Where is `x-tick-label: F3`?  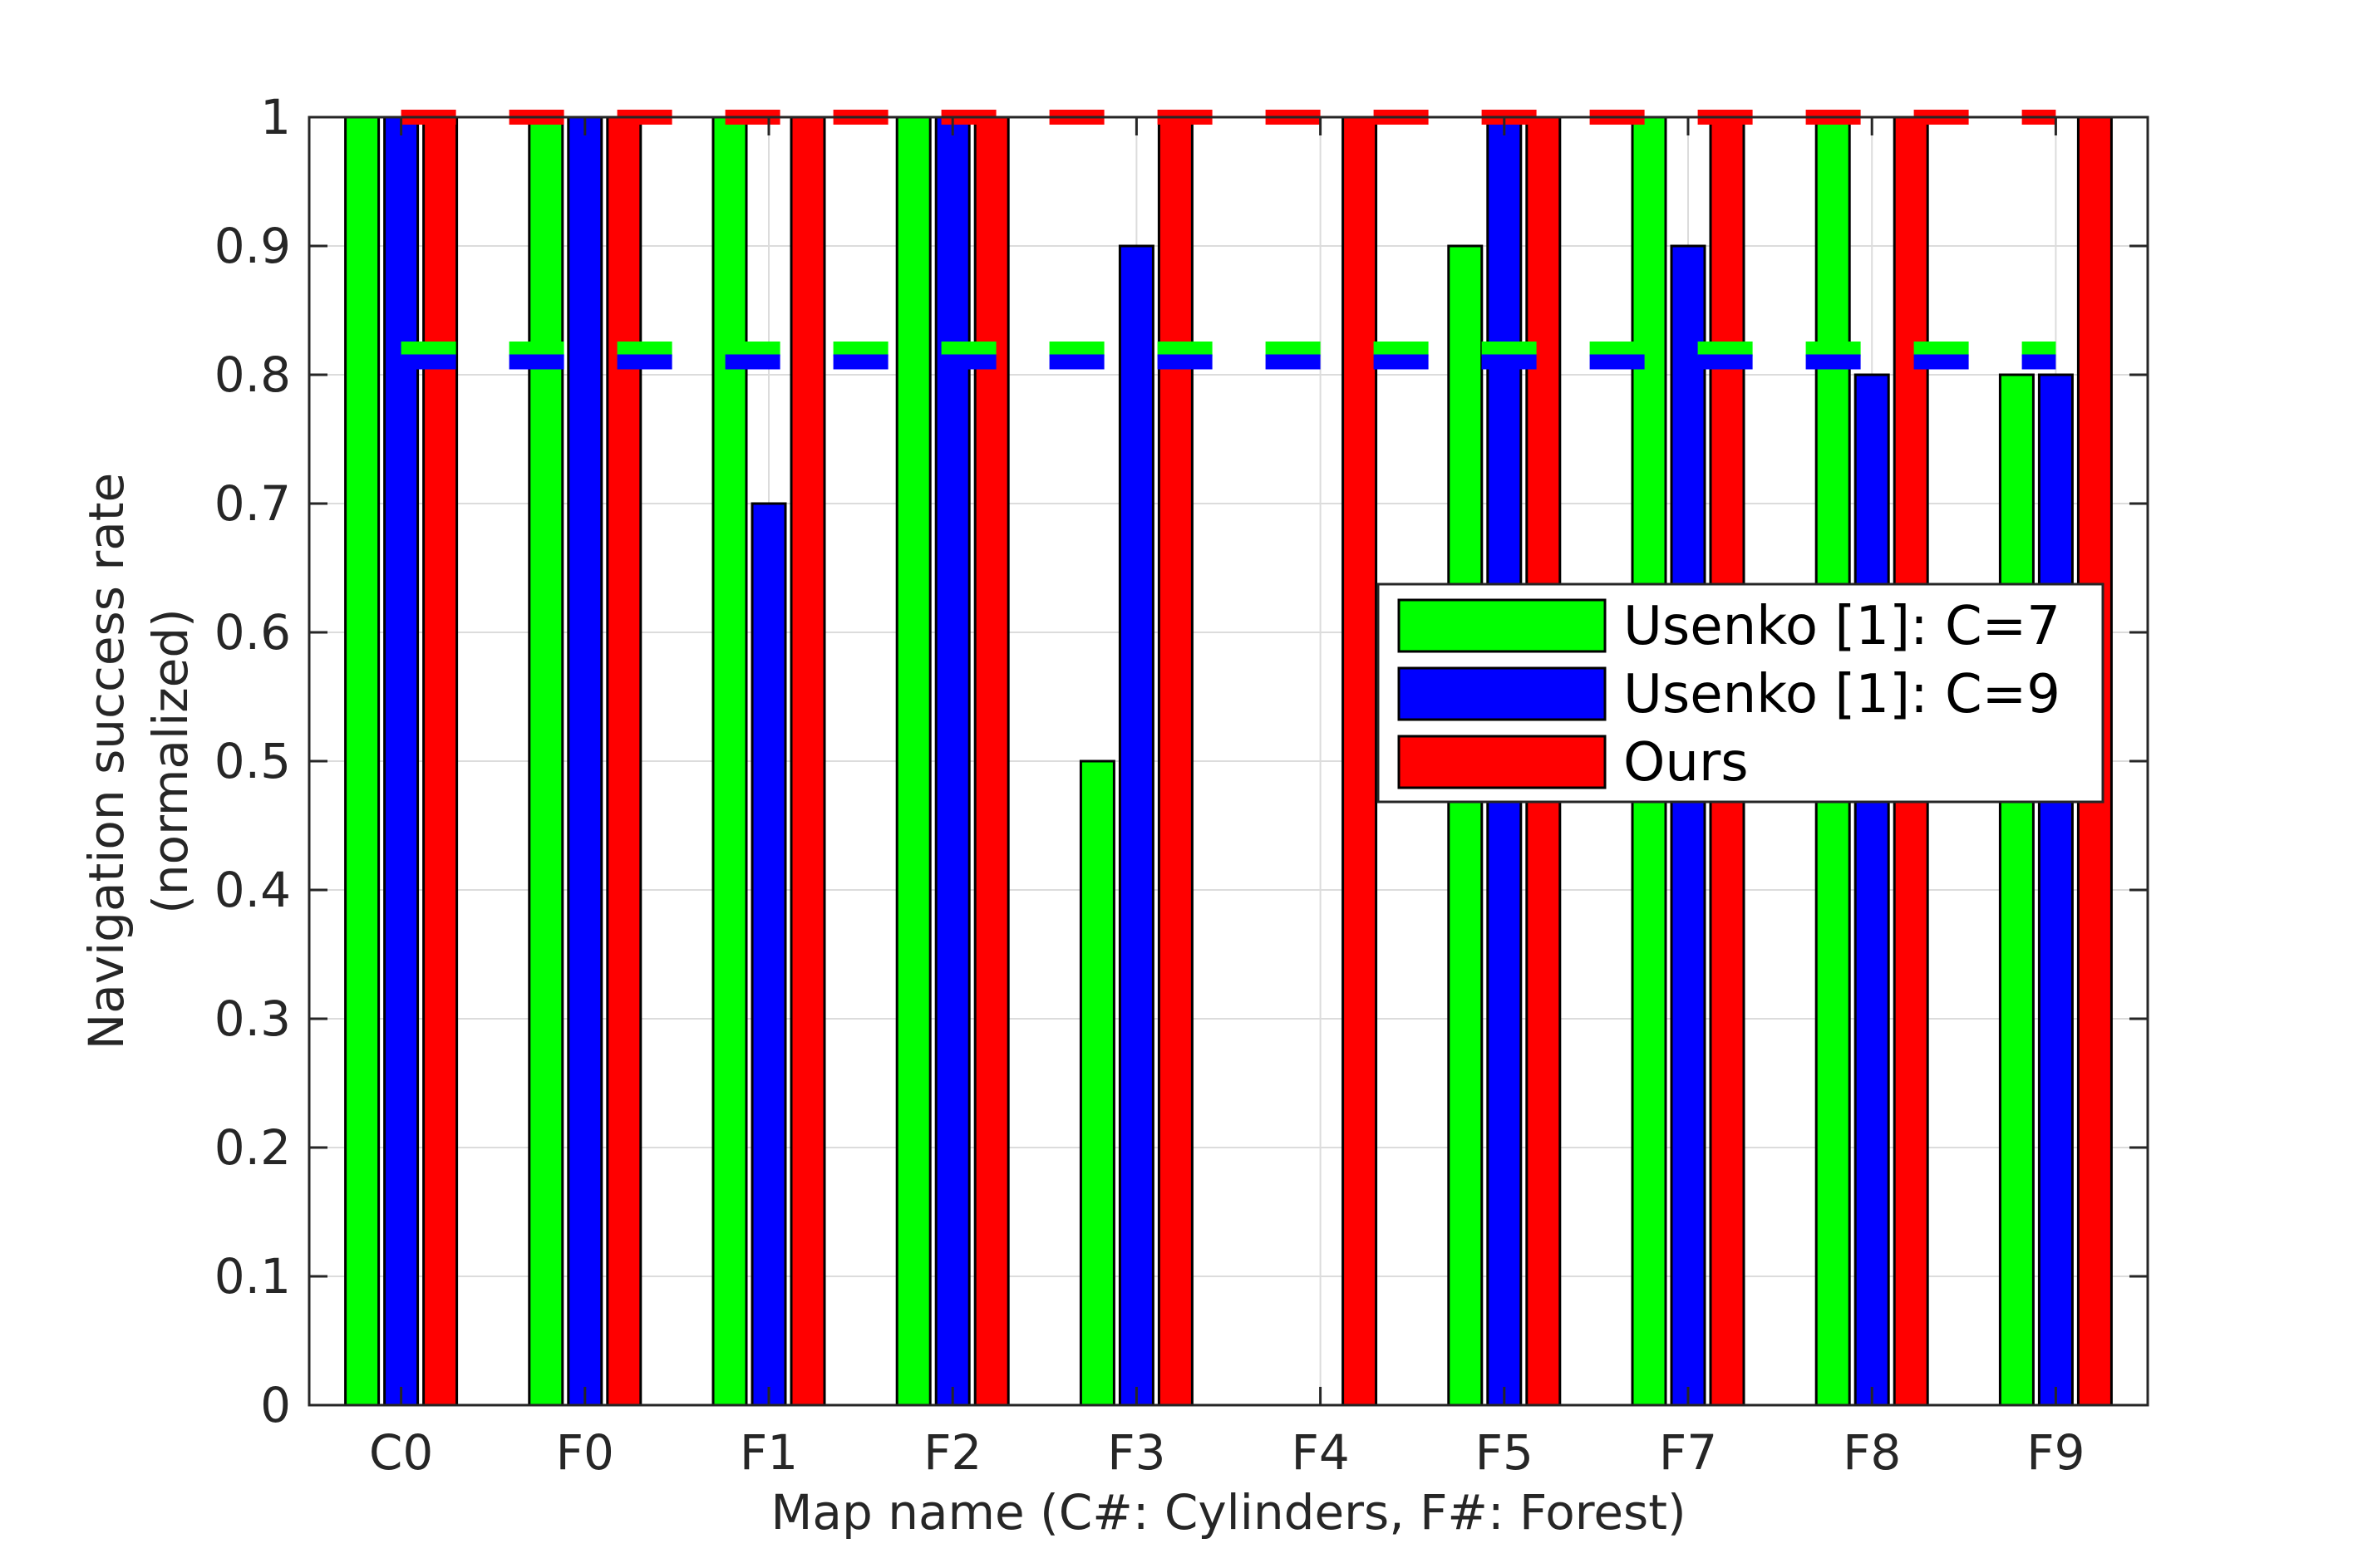 x-tick-label: F3 is located at coordinates (1136, 1452).